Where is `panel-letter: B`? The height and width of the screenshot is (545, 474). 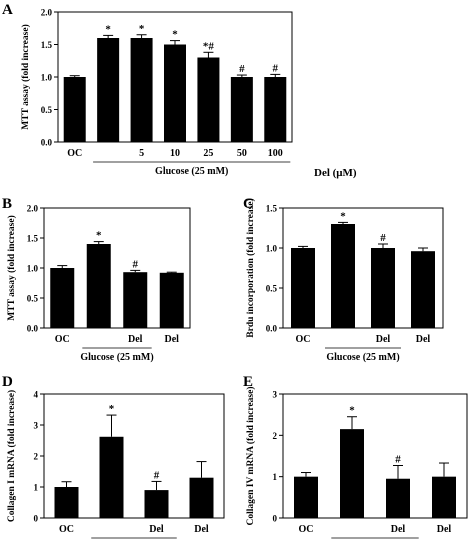 panel-letter: B is located at coordinates (7, 204).